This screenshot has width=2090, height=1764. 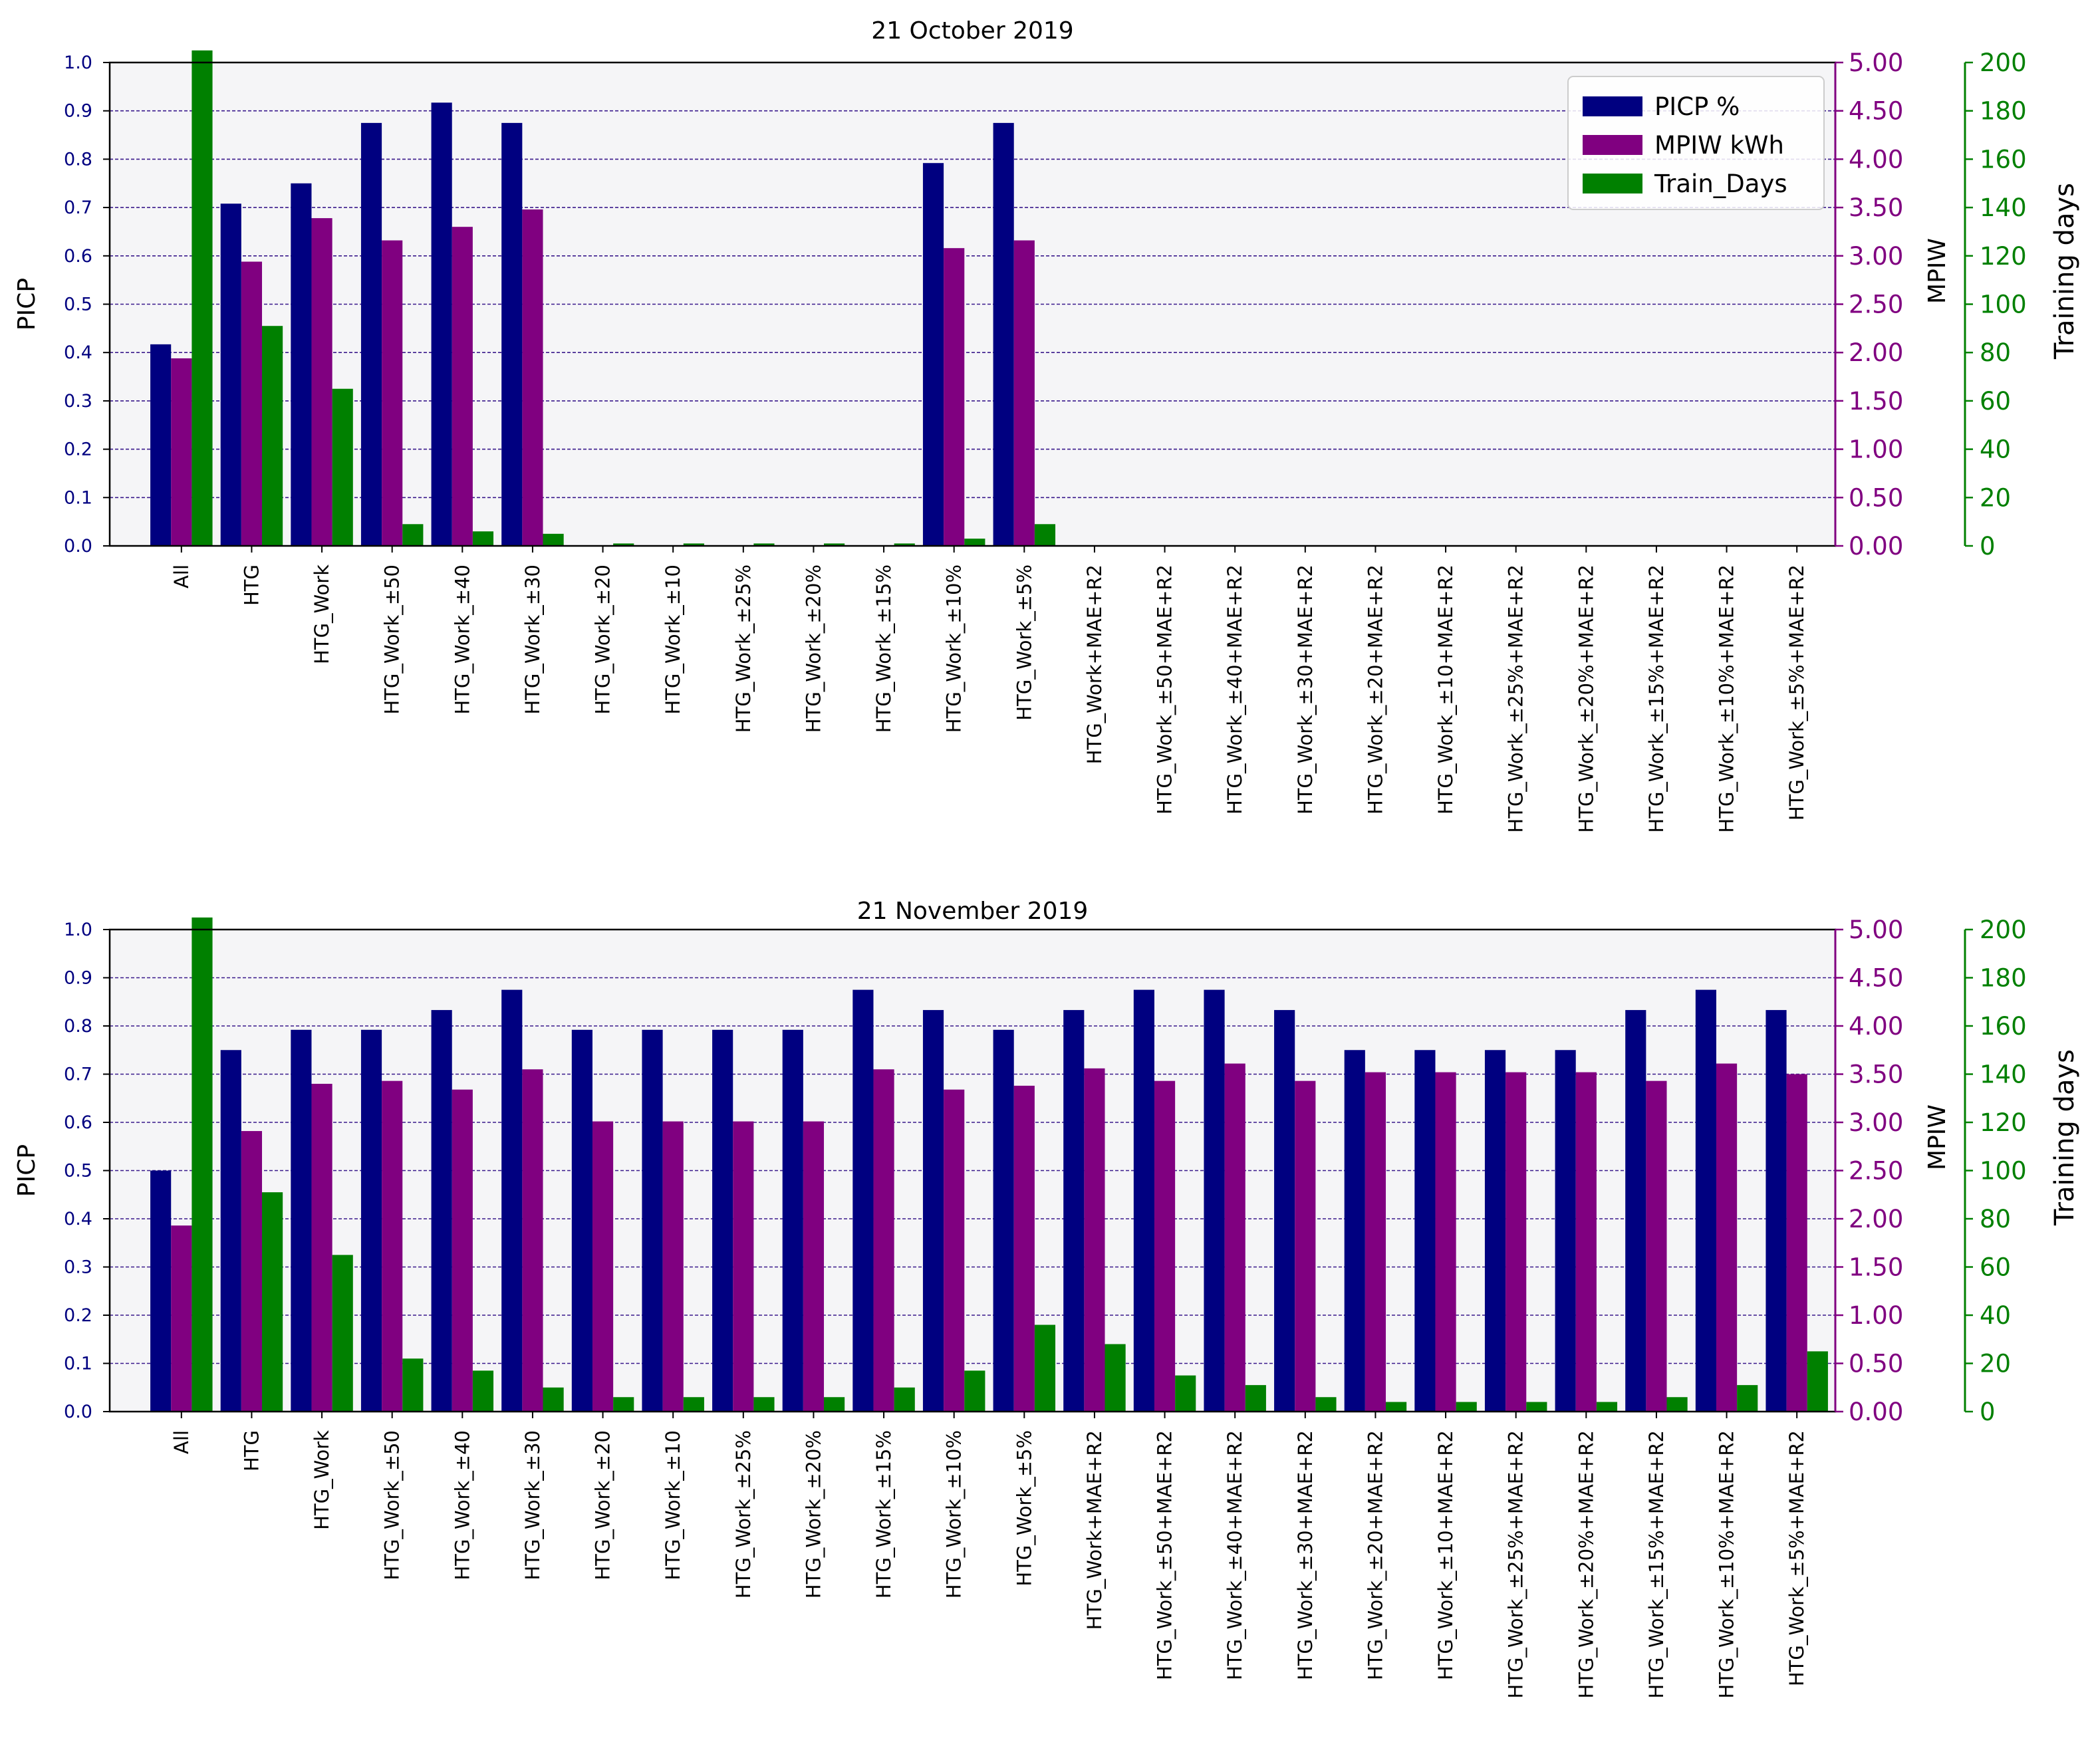 What do you see at coordinates (1612, 106) in the screenshot?
I see `legend-swatch-picp` at bounding box center [1612, 106].